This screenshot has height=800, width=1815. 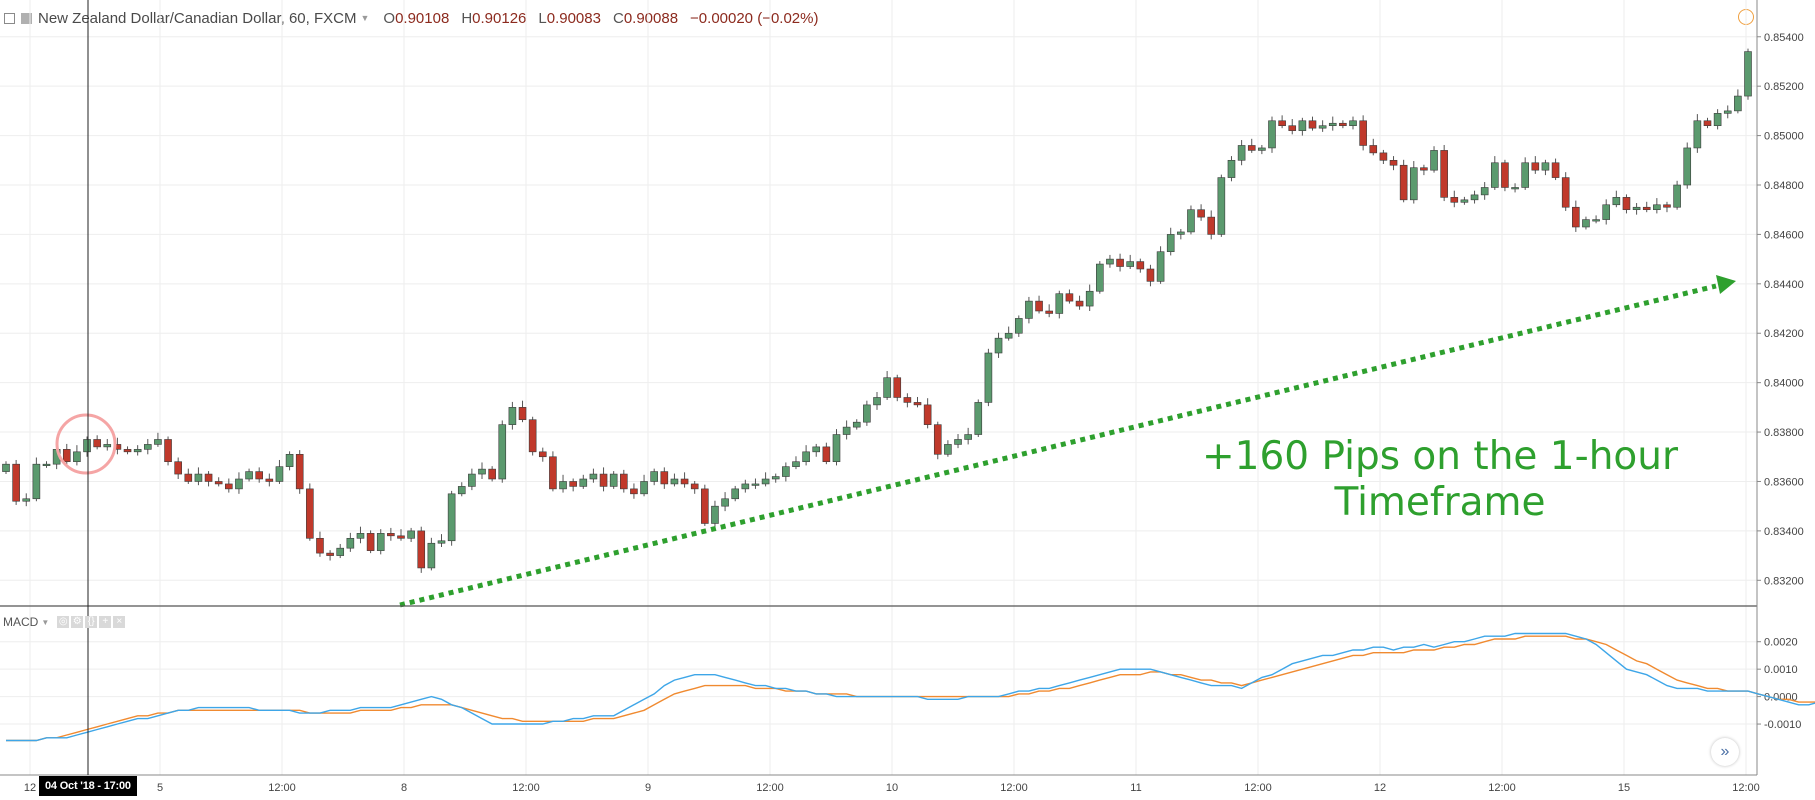 What do you see at coordinates (119, 622) in the screenshot?
I see `close-icon: ×` at bounding box center [119, 622].